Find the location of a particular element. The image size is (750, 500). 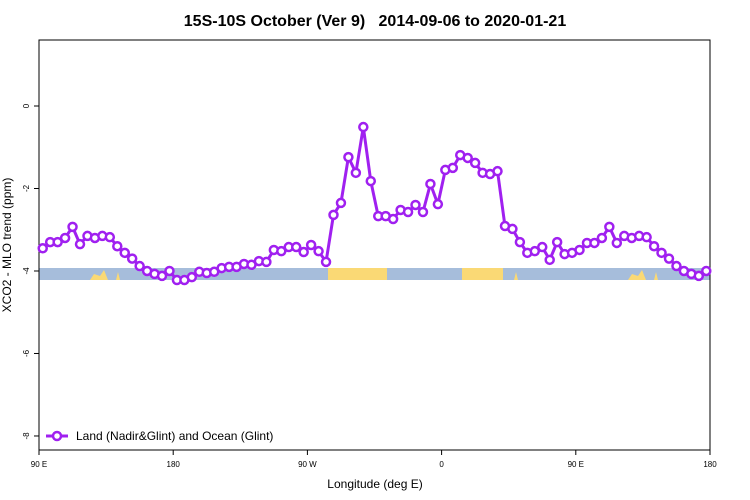

y-tick-label: 0 is located at coordinates (26, 105).